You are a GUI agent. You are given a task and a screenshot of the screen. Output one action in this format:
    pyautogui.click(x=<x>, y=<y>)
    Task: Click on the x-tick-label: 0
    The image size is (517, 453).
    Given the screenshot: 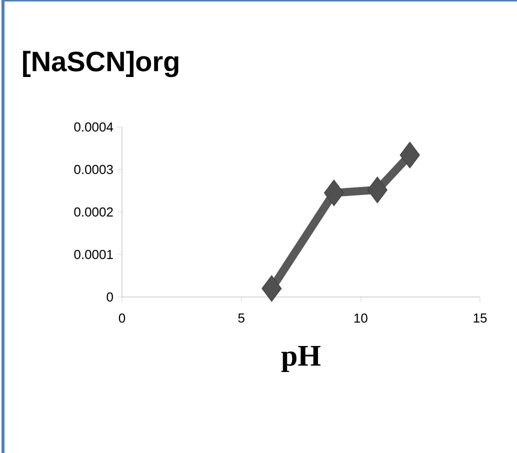 What is the action you would take?
    pyautogui.click(x=122, y=318)
    